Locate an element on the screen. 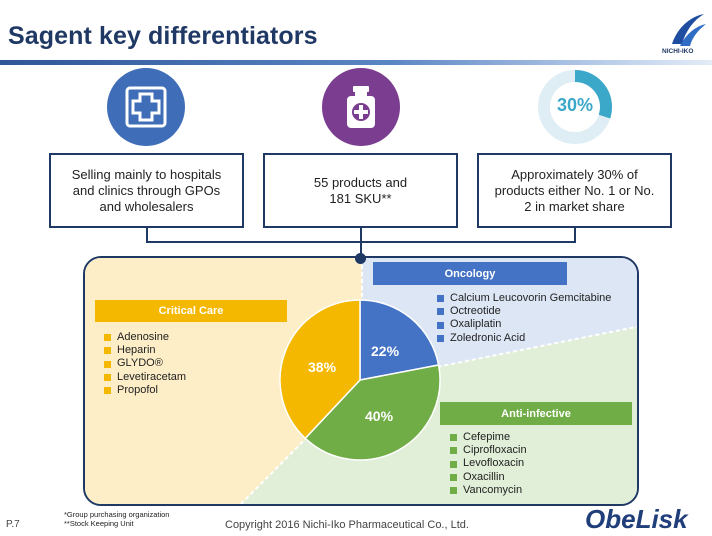 Image resolution: width=712 pixels, height=536 pixels. nichi-iko-logo-icon is located at coordinates (689, 30).